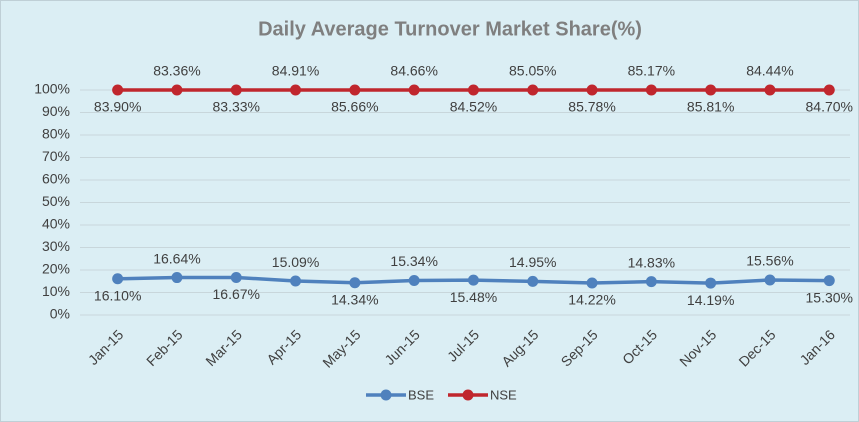  What do you see at coordinates (473, 297) in the screenshot?
I see `data-label: 15.48%` at bounding box center [473, 297].